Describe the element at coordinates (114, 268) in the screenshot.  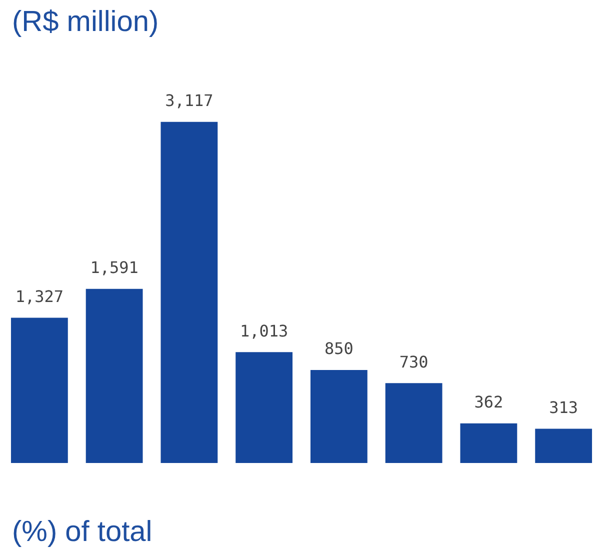
I see `data-label: 1,591` at that location.